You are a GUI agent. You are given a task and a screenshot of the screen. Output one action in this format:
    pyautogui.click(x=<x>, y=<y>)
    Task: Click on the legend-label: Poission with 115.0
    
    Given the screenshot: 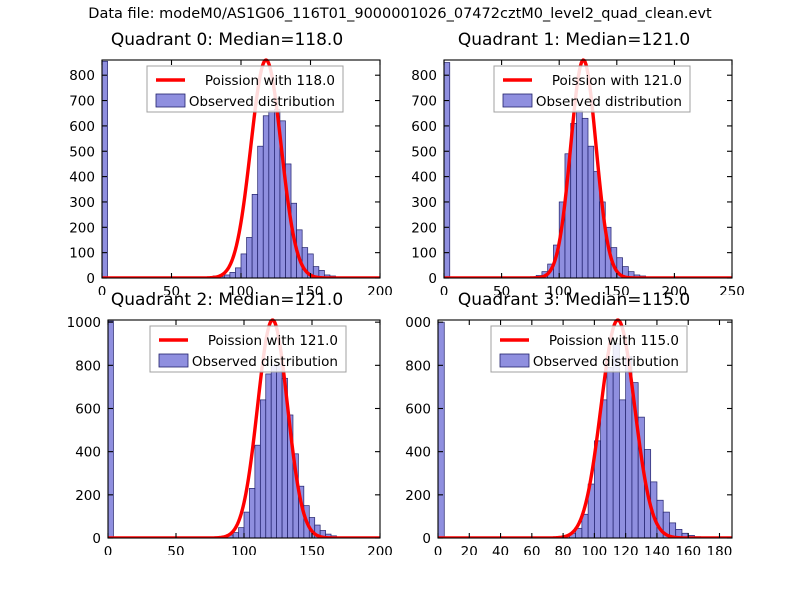 What is the action you would take?
    pyautogui.click(x=614, y=341)
    